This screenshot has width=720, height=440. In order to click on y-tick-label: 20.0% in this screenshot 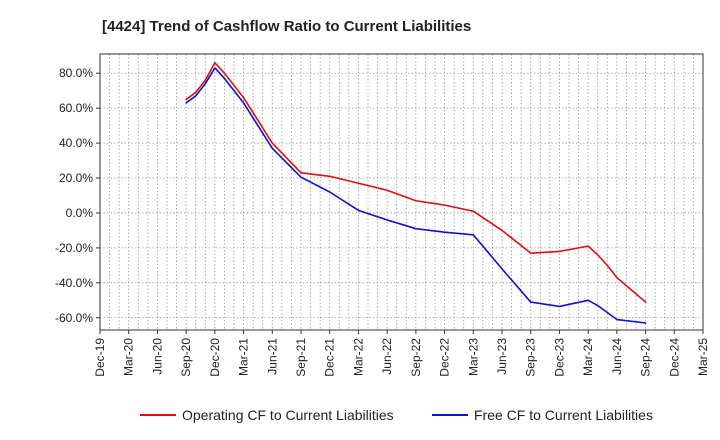, I will do `click(76, 178)`.